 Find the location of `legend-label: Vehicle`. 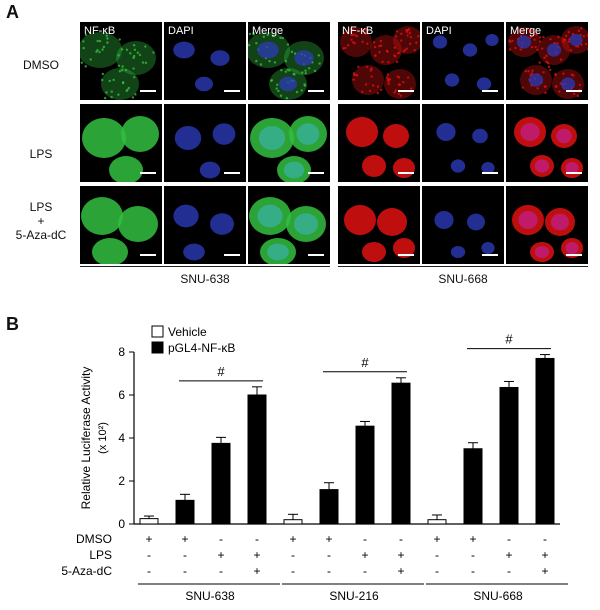

legend-label: Vehicle is located at coordinates (187, 332).